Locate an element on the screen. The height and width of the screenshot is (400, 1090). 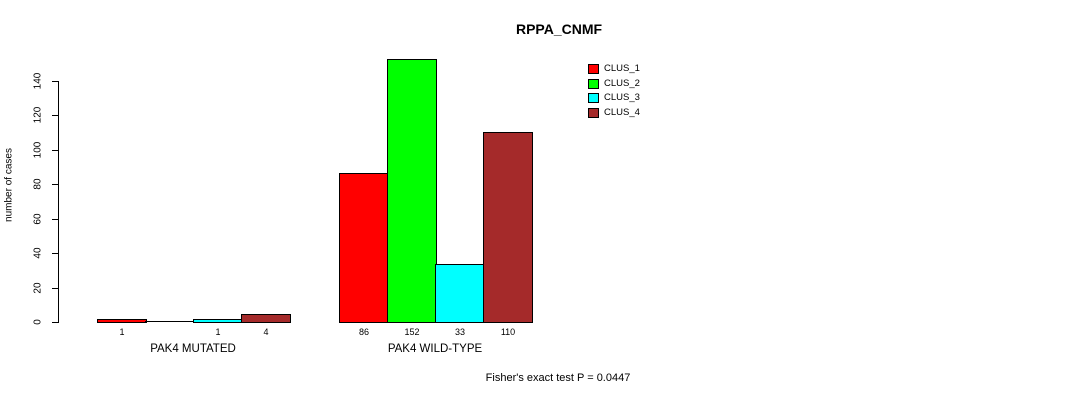
y-tick-label: 0 is located at coordinates (38, 322).